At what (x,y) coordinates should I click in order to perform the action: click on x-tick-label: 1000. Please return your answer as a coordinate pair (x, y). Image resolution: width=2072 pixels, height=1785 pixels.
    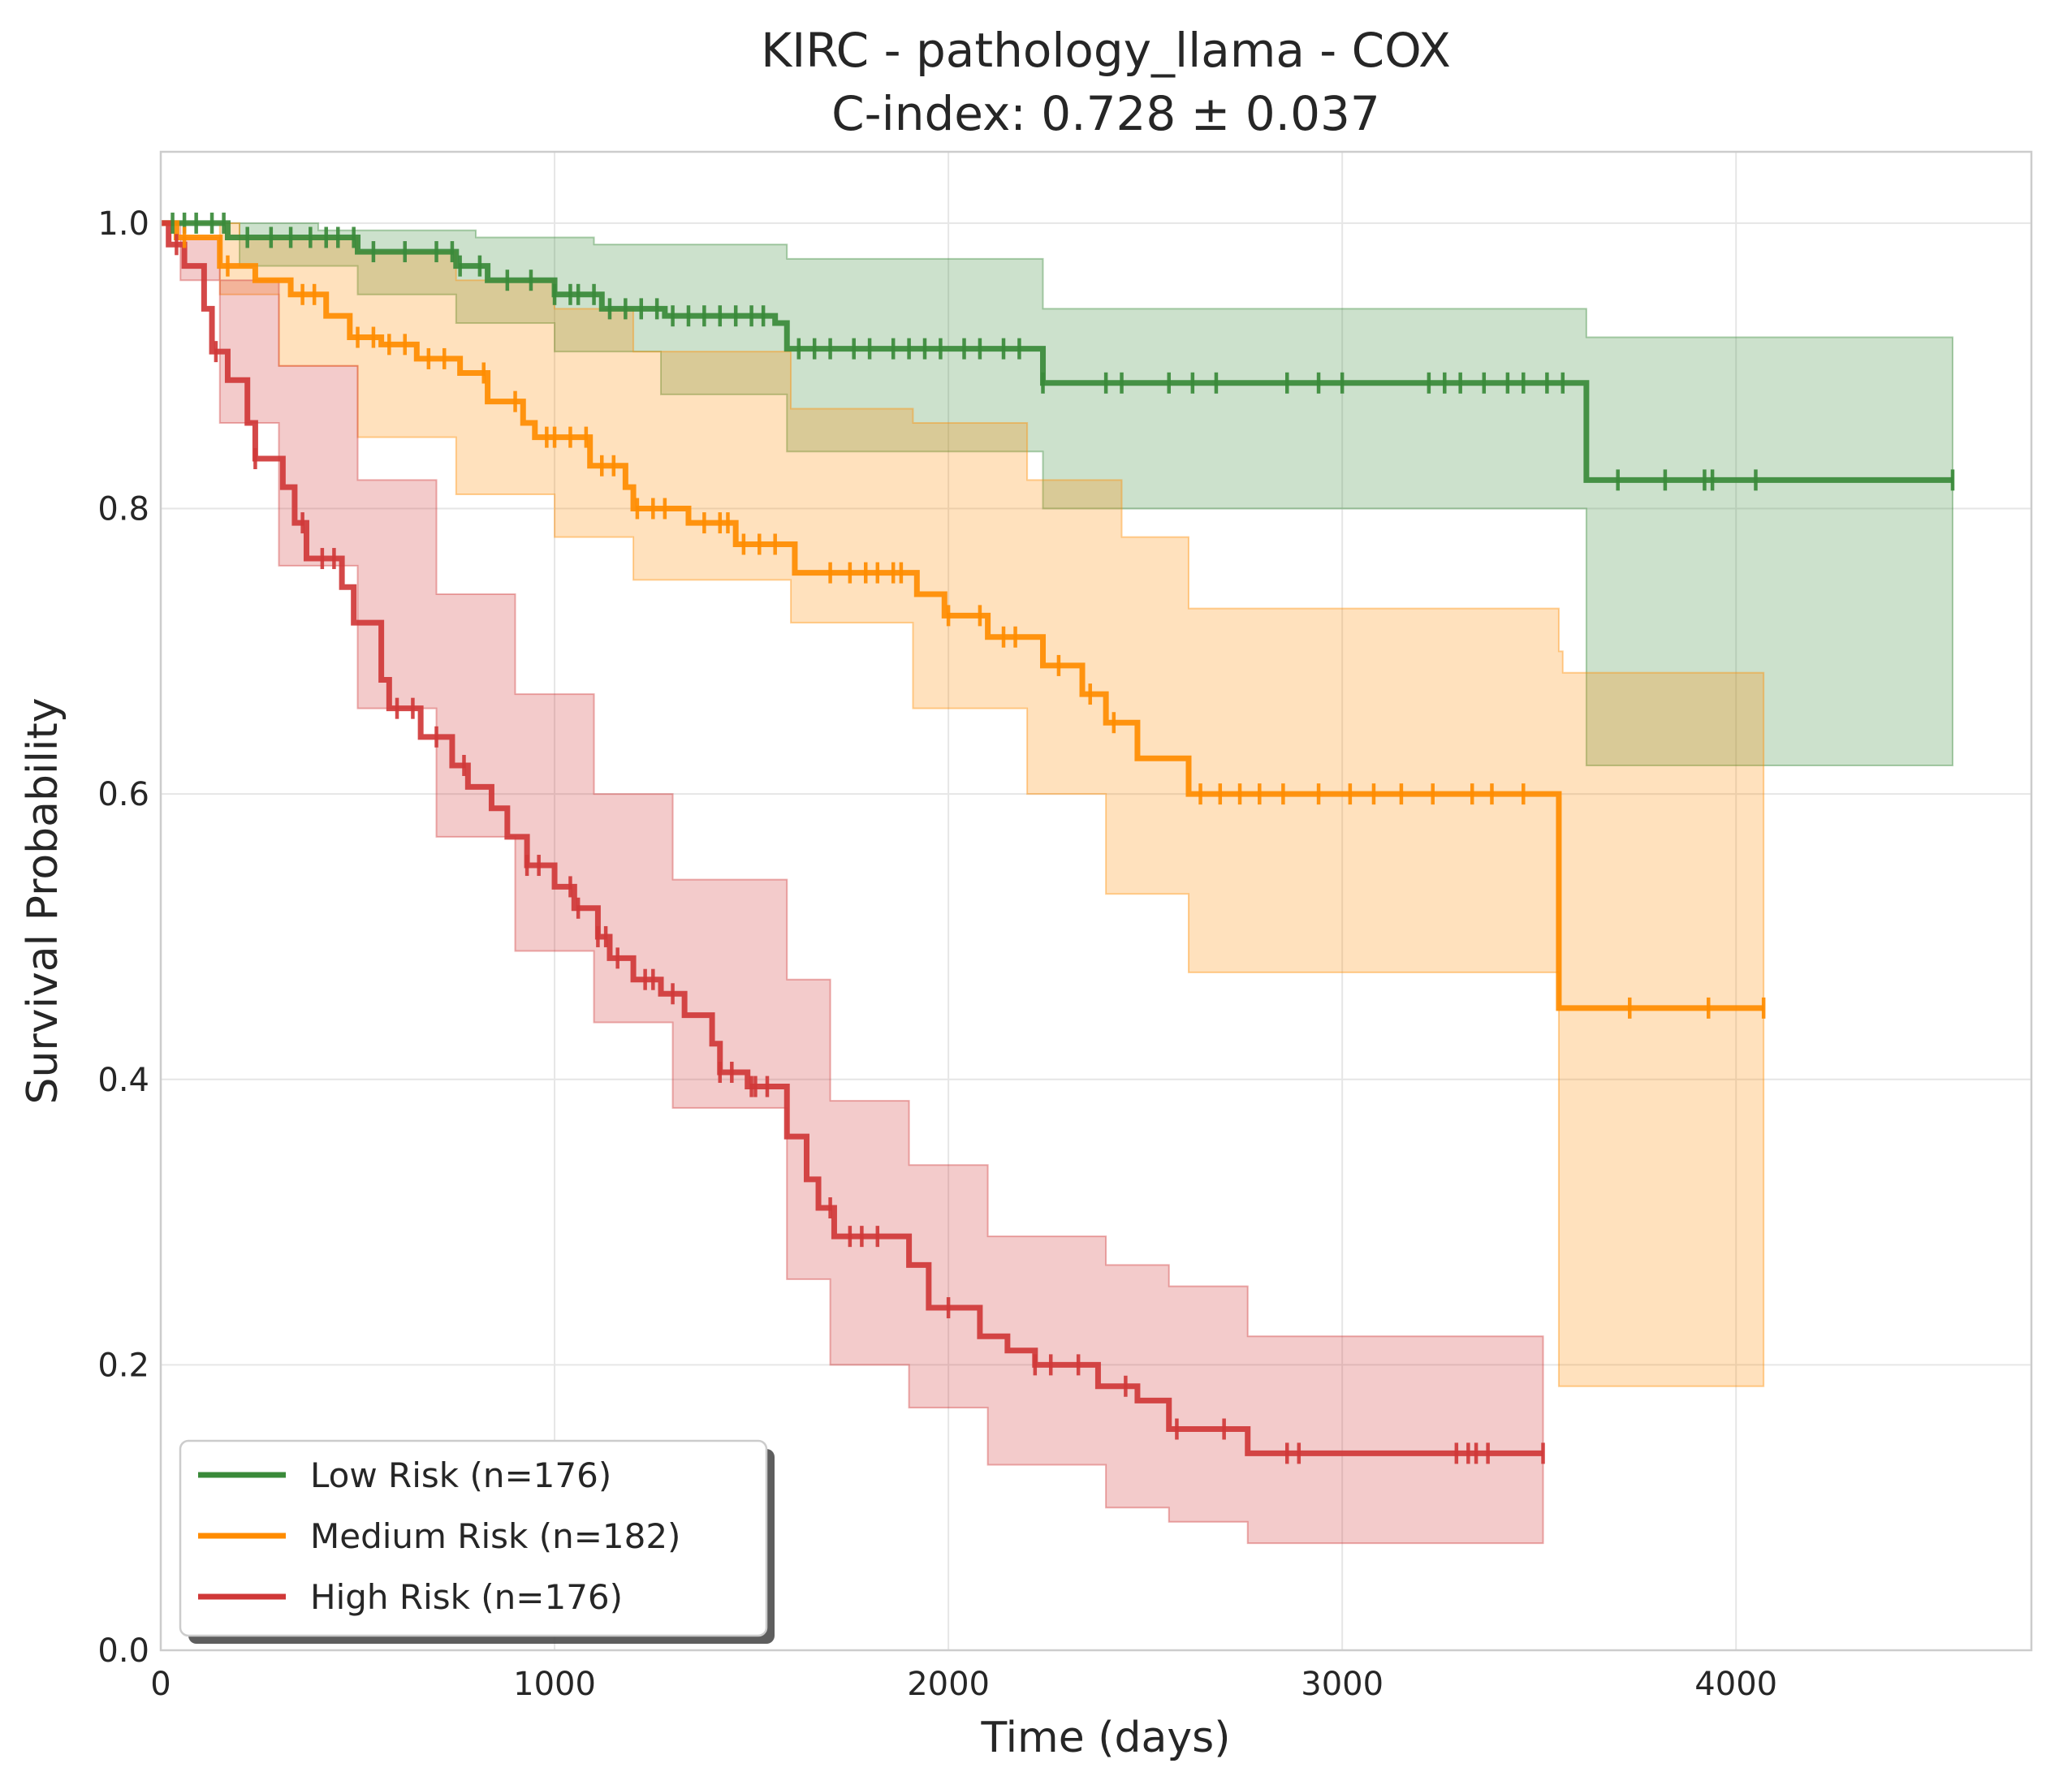
    Looking at the image, I should click on (554, 1685).